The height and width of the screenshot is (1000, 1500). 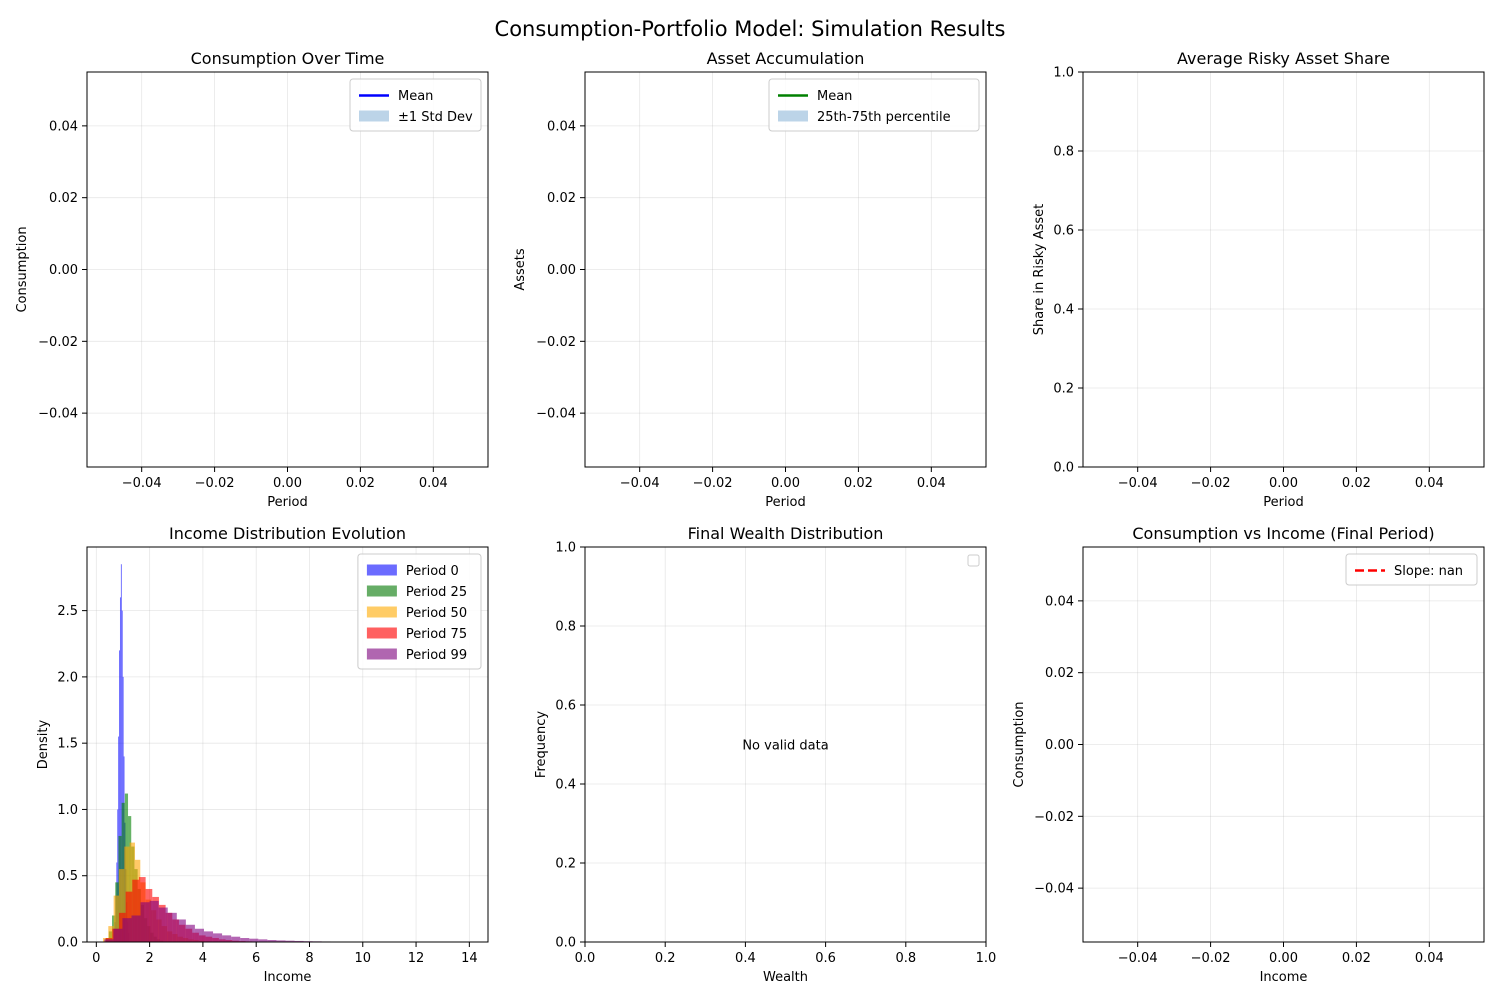 I want to click on x-tick-label: 0.2, so click(x=665, y=958).